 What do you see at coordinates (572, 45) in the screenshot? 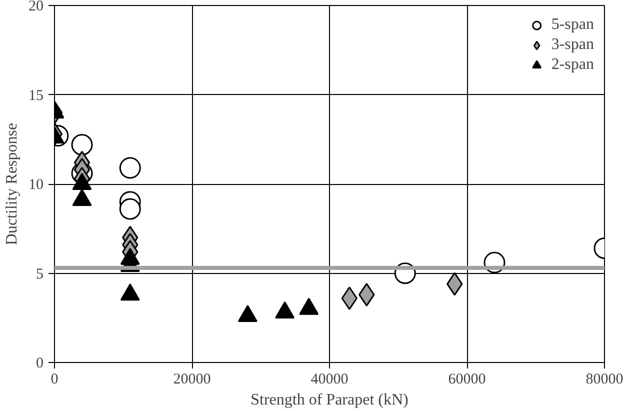
I see `legend-label: 3-span` at bounding box center [572, 45].